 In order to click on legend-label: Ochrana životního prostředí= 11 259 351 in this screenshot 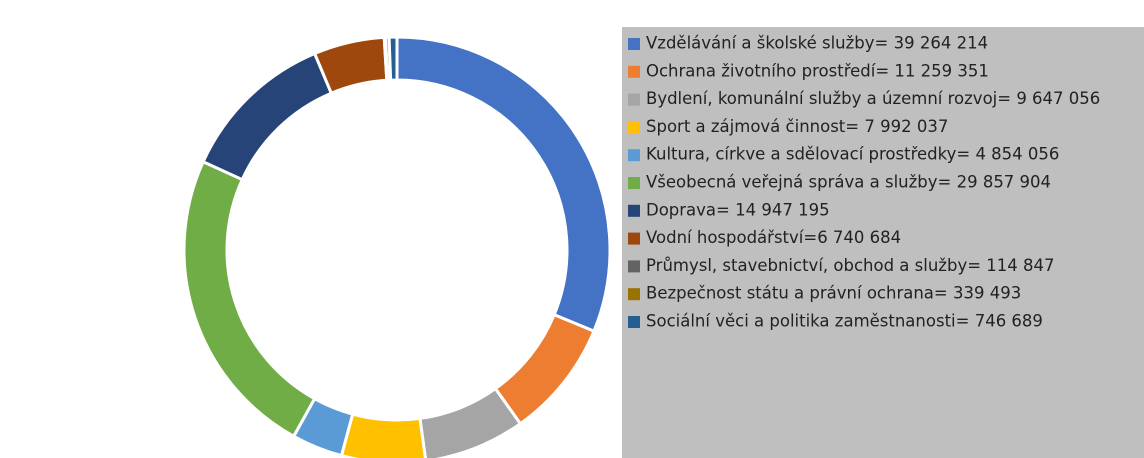, I will do `click(817, 70)`.